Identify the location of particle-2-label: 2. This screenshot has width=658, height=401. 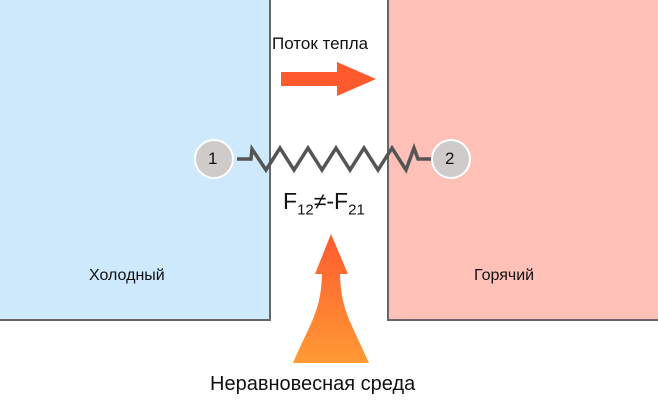
(450, 158).